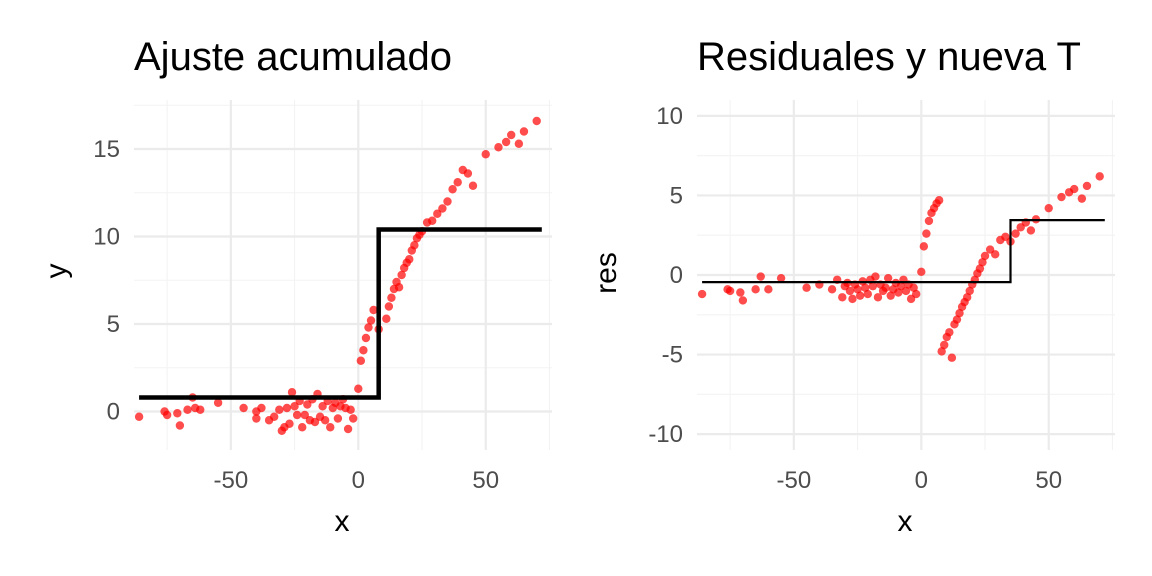 Image resolution: width=1152 pixels, height=576 pixels. I want to click on y-tick-label: 15, so click(106, 149).